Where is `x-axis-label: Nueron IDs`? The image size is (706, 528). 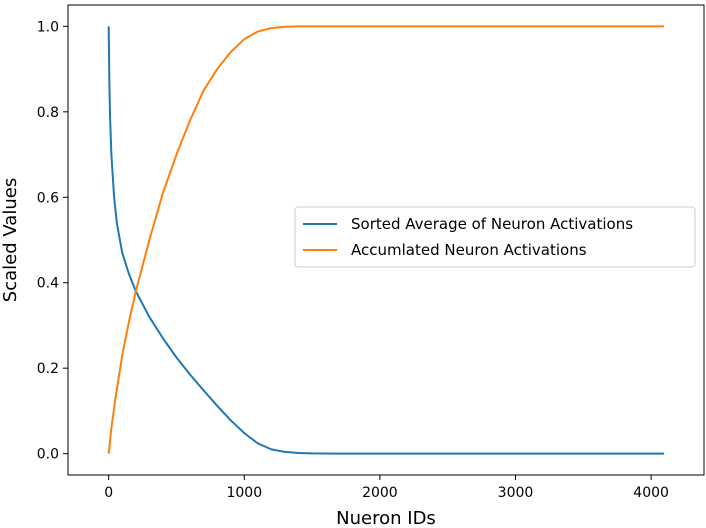 x-axis-label: Nueron IDs is located at coordinates (386, 518).